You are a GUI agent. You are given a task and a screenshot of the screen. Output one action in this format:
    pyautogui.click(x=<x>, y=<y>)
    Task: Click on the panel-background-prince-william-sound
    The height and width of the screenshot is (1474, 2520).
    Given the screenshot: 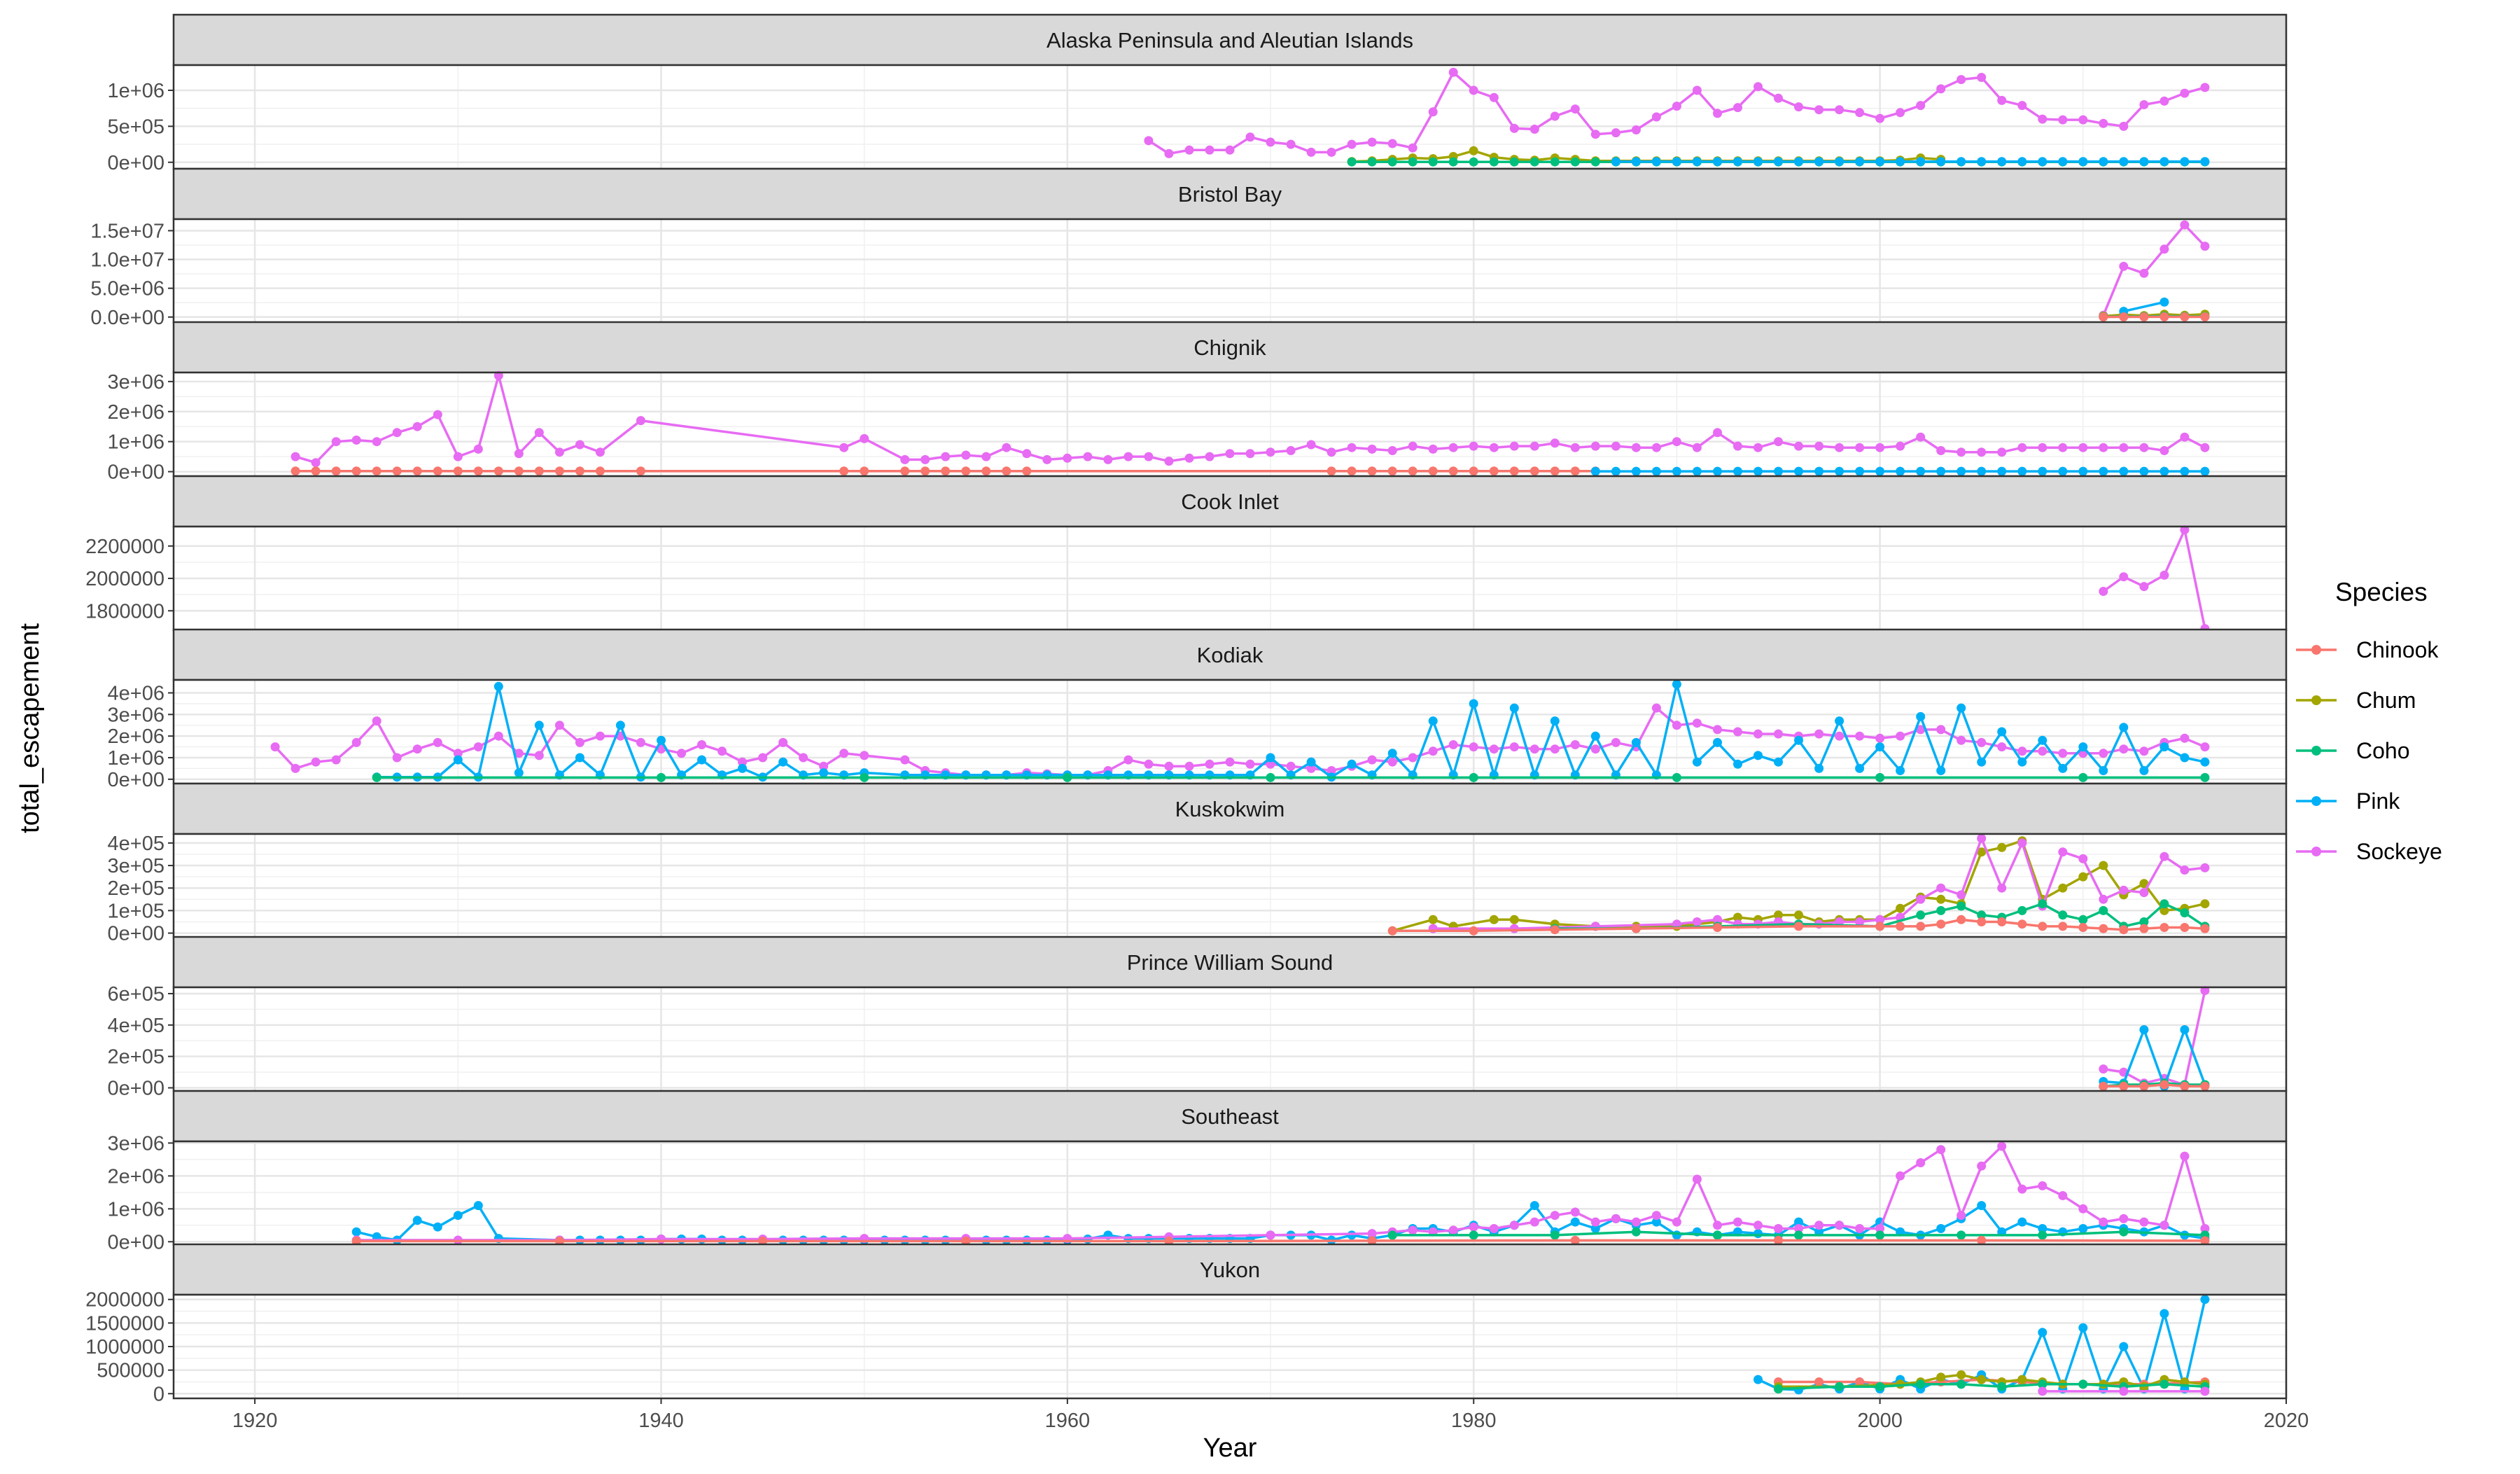 What is the action you would take?
    pyautogui.click(x=1230, y=1039)
    